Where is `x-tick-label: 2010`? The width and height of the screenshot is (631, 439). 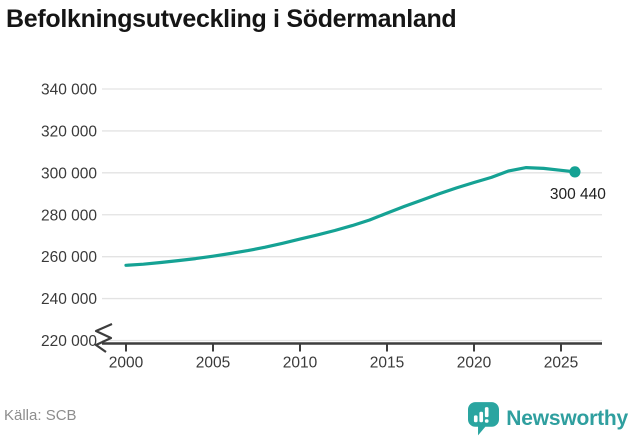
x-tick-label: 2010 is located at coordinates (300, 363).